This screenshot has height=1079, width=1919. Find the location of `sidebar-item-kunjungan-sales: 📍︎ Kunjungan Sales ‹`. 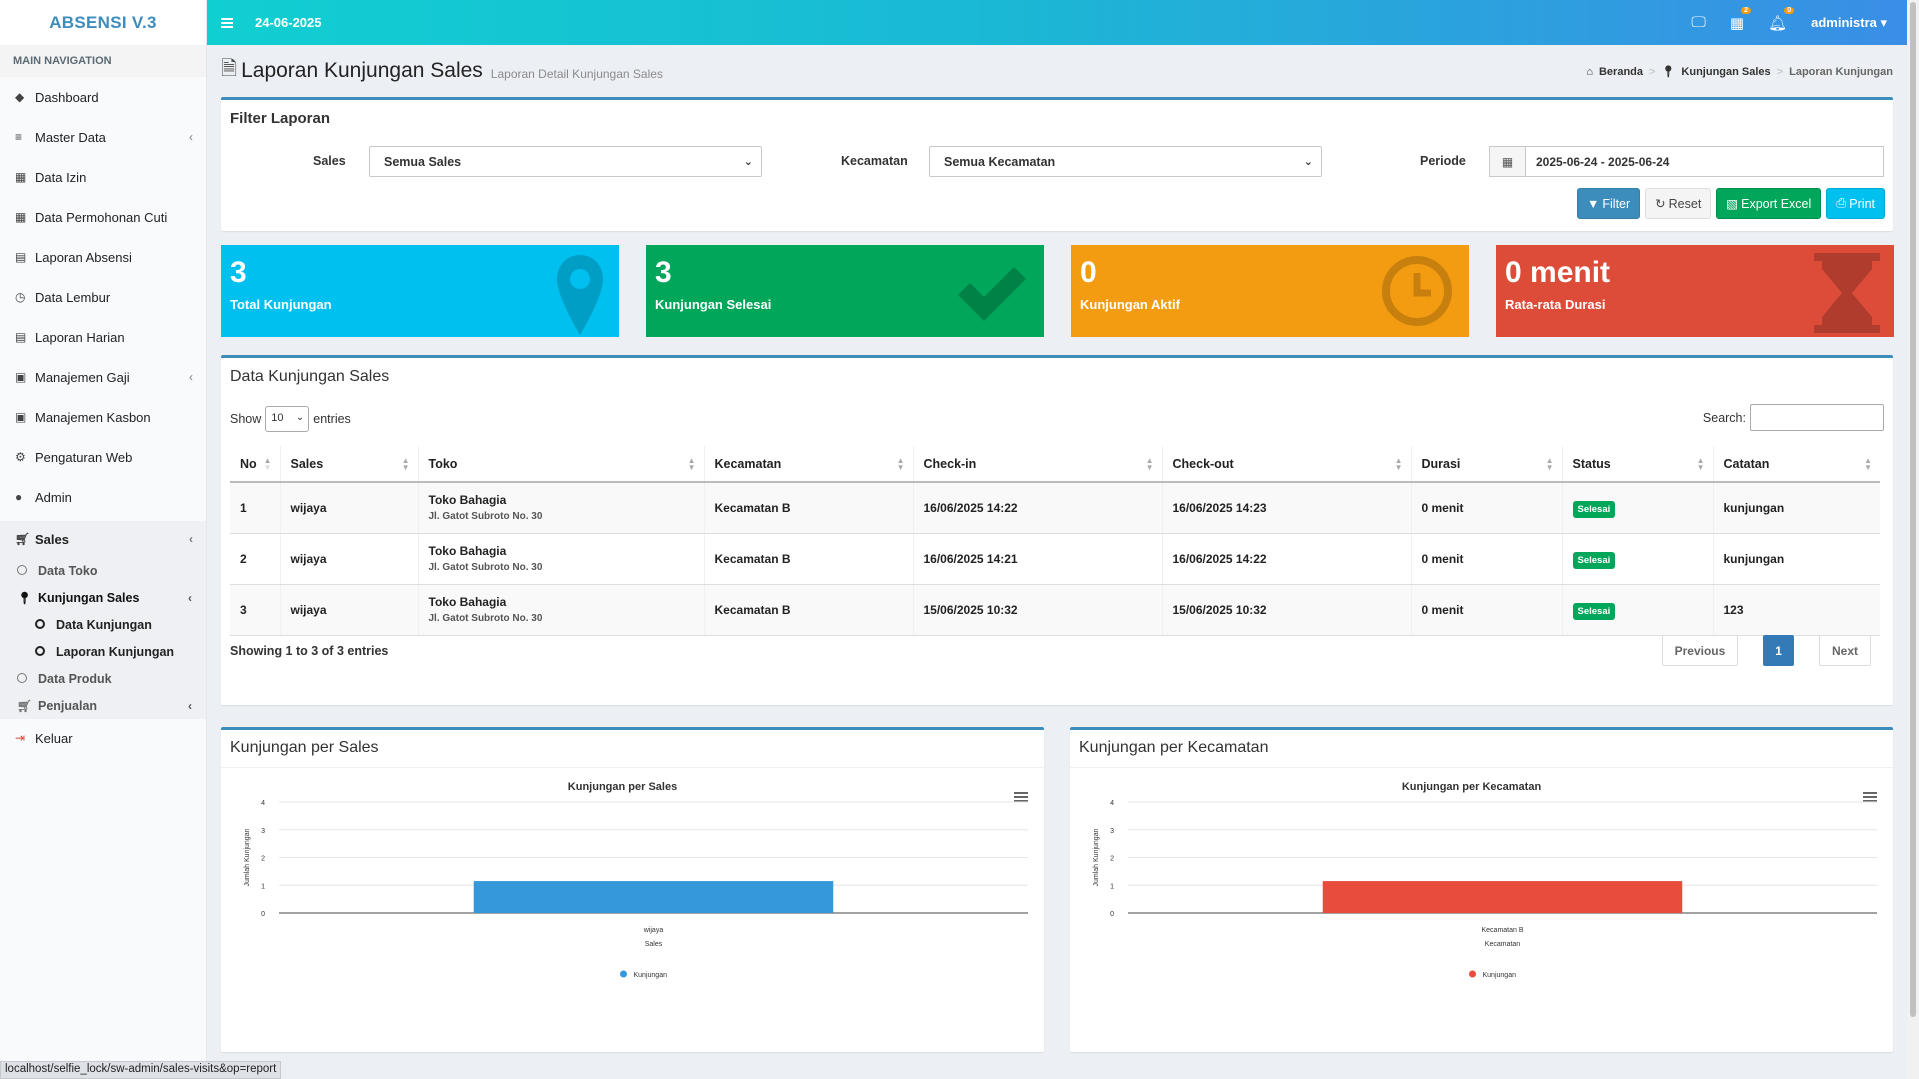

sidebar-item-kunjungan-sales: 📍︎ Kunjungan Sales ‹ is located at coordinates (103, 597).